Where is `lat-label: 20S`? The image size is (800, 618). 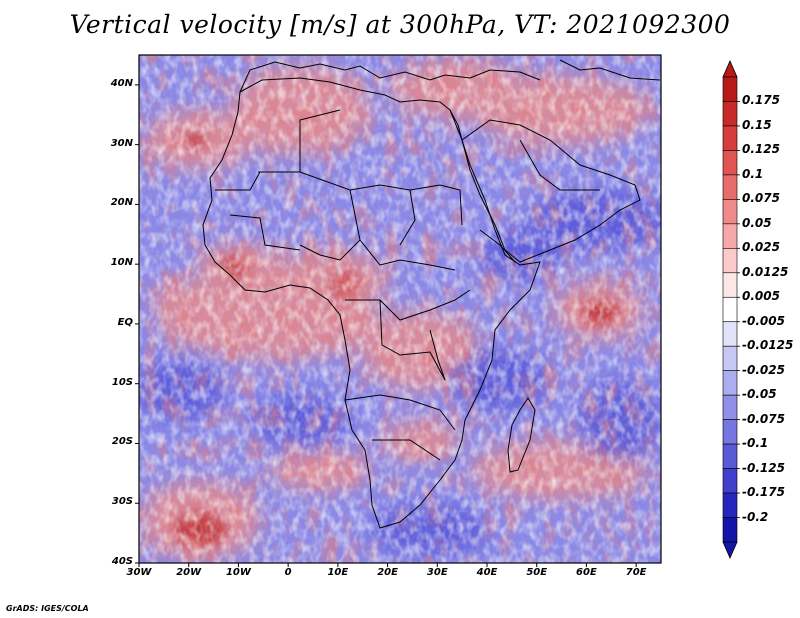 lat-label: 20S is located at coordinates (122, 442).